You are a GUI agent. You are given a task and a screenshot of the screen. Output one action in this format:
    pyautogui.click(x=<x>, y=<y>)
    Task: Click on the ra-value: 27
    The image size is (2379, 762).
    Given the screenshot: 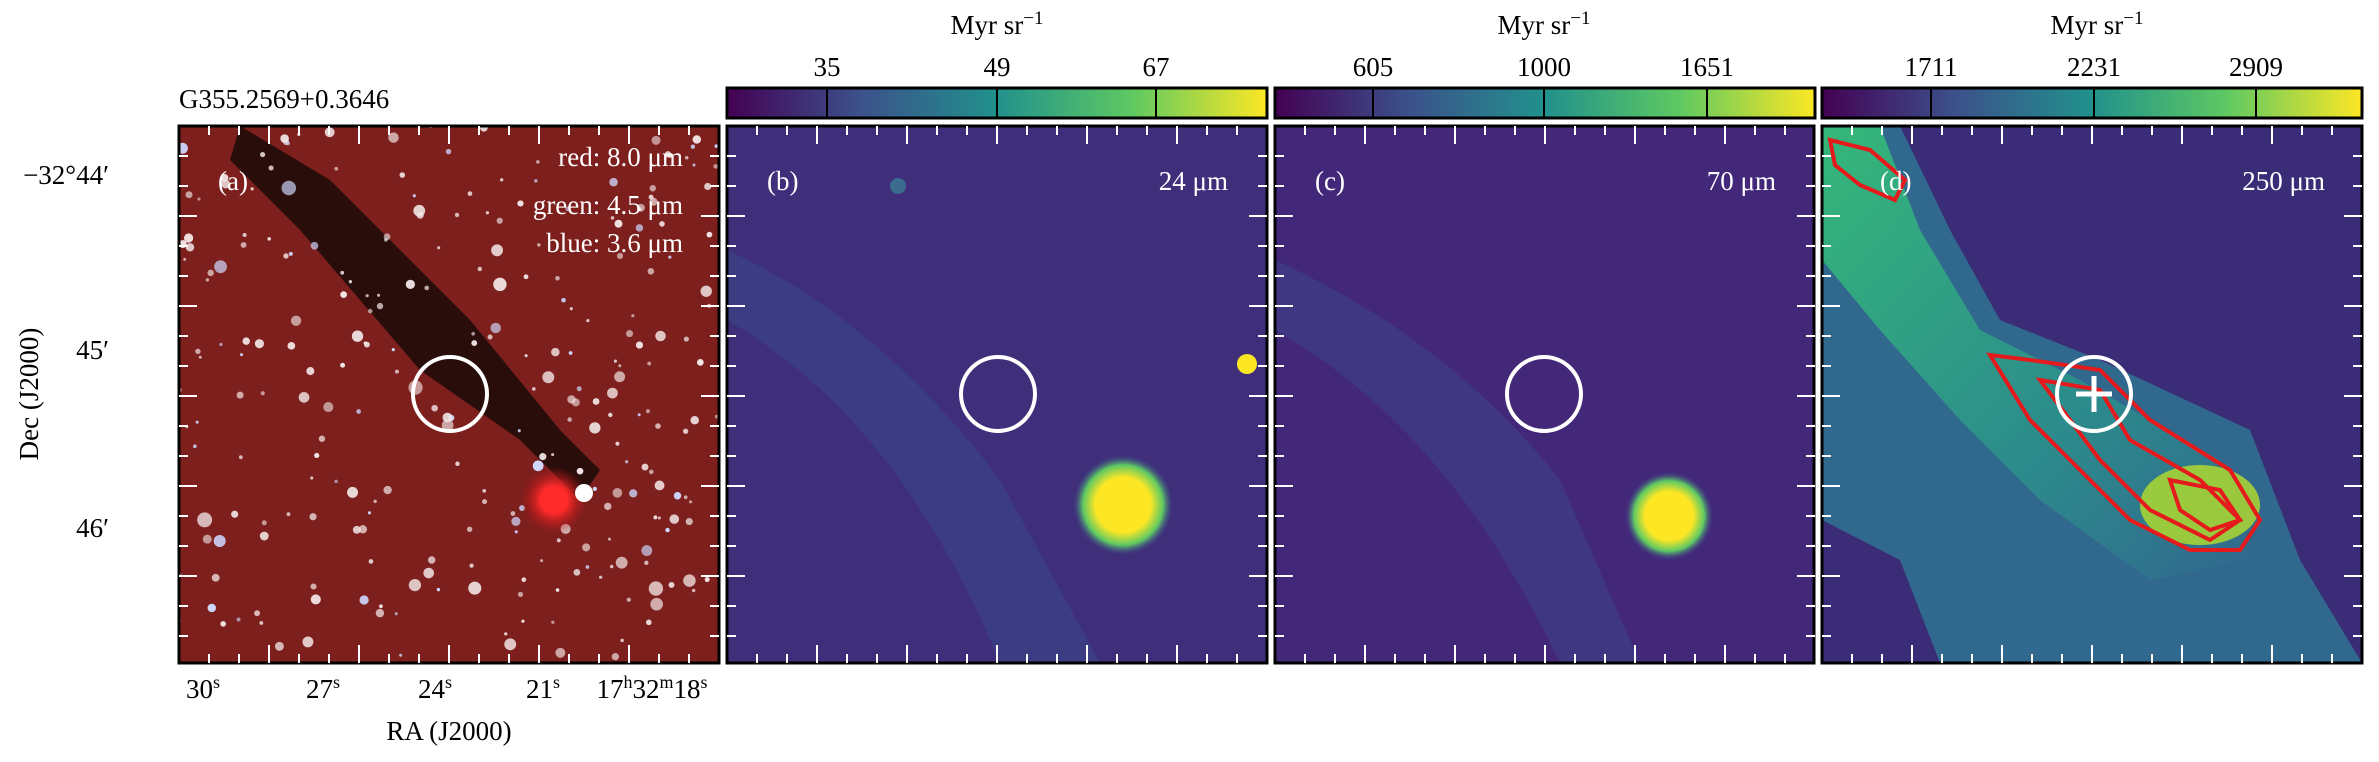 What is the action you would take?
    pyautogui.click(x=319, y=689)
    